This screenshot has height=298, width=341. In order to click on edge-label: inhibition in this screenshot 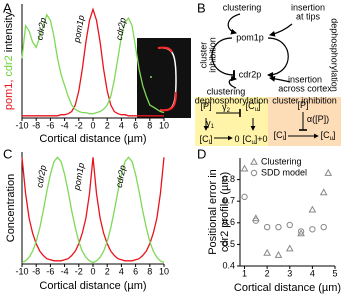, I will do `click(212, 55)`.